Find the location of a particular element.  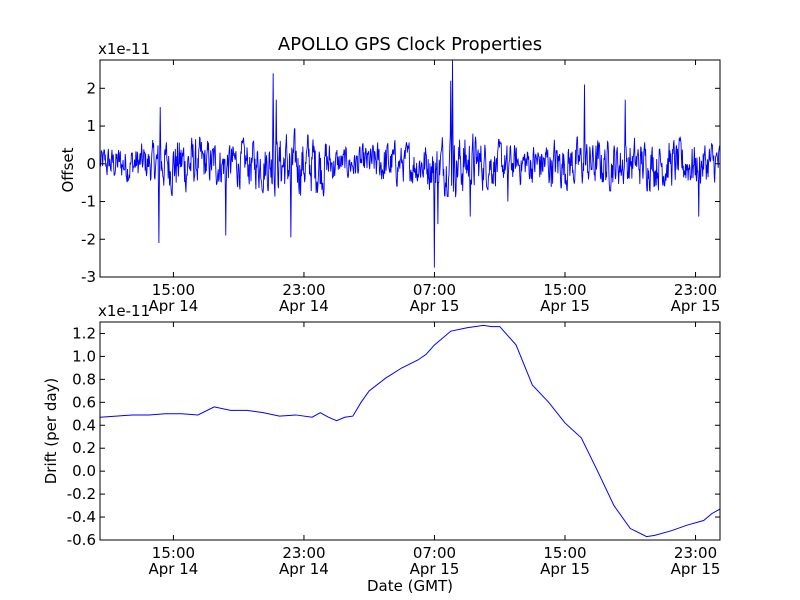

y-tick-label: 1.2 is located at coordinates (84, 333).